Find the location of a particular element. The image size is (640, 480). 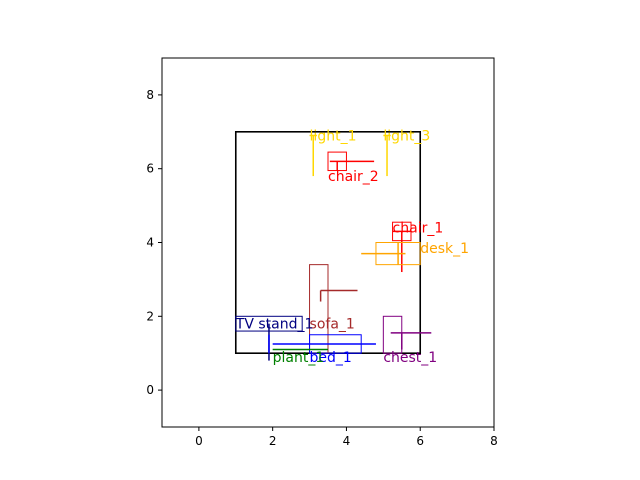

chair-2-label: chair_2 is located at coordinates (353, 177).